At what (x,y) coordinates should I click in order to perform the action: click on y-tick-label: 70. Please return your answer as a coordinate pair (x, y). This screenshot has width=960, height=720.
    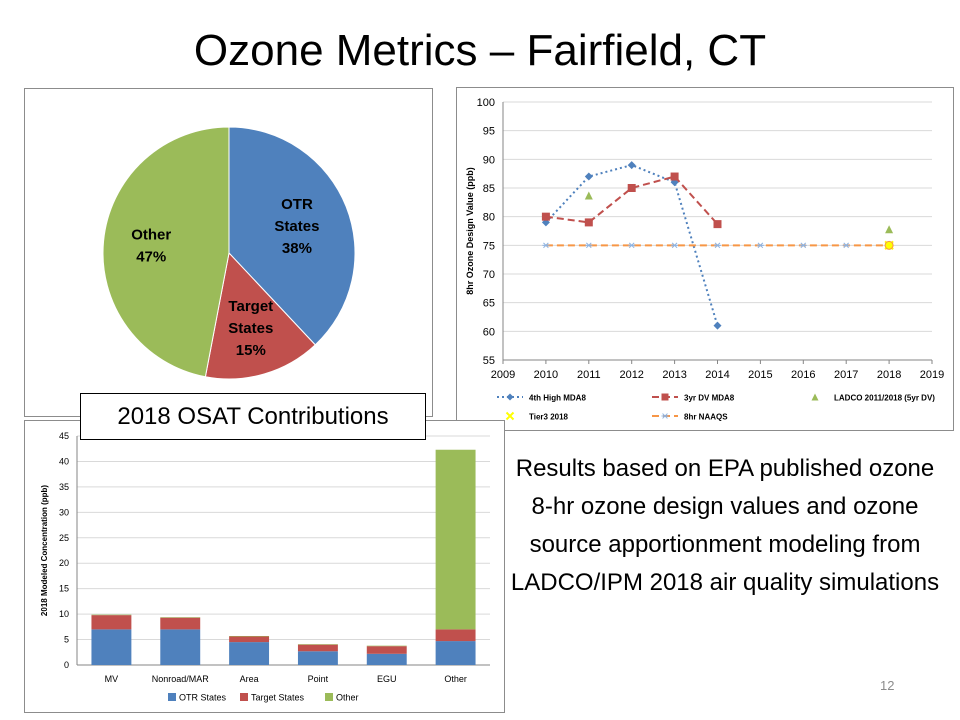
    Looking at the image, I should click on (489, 275).